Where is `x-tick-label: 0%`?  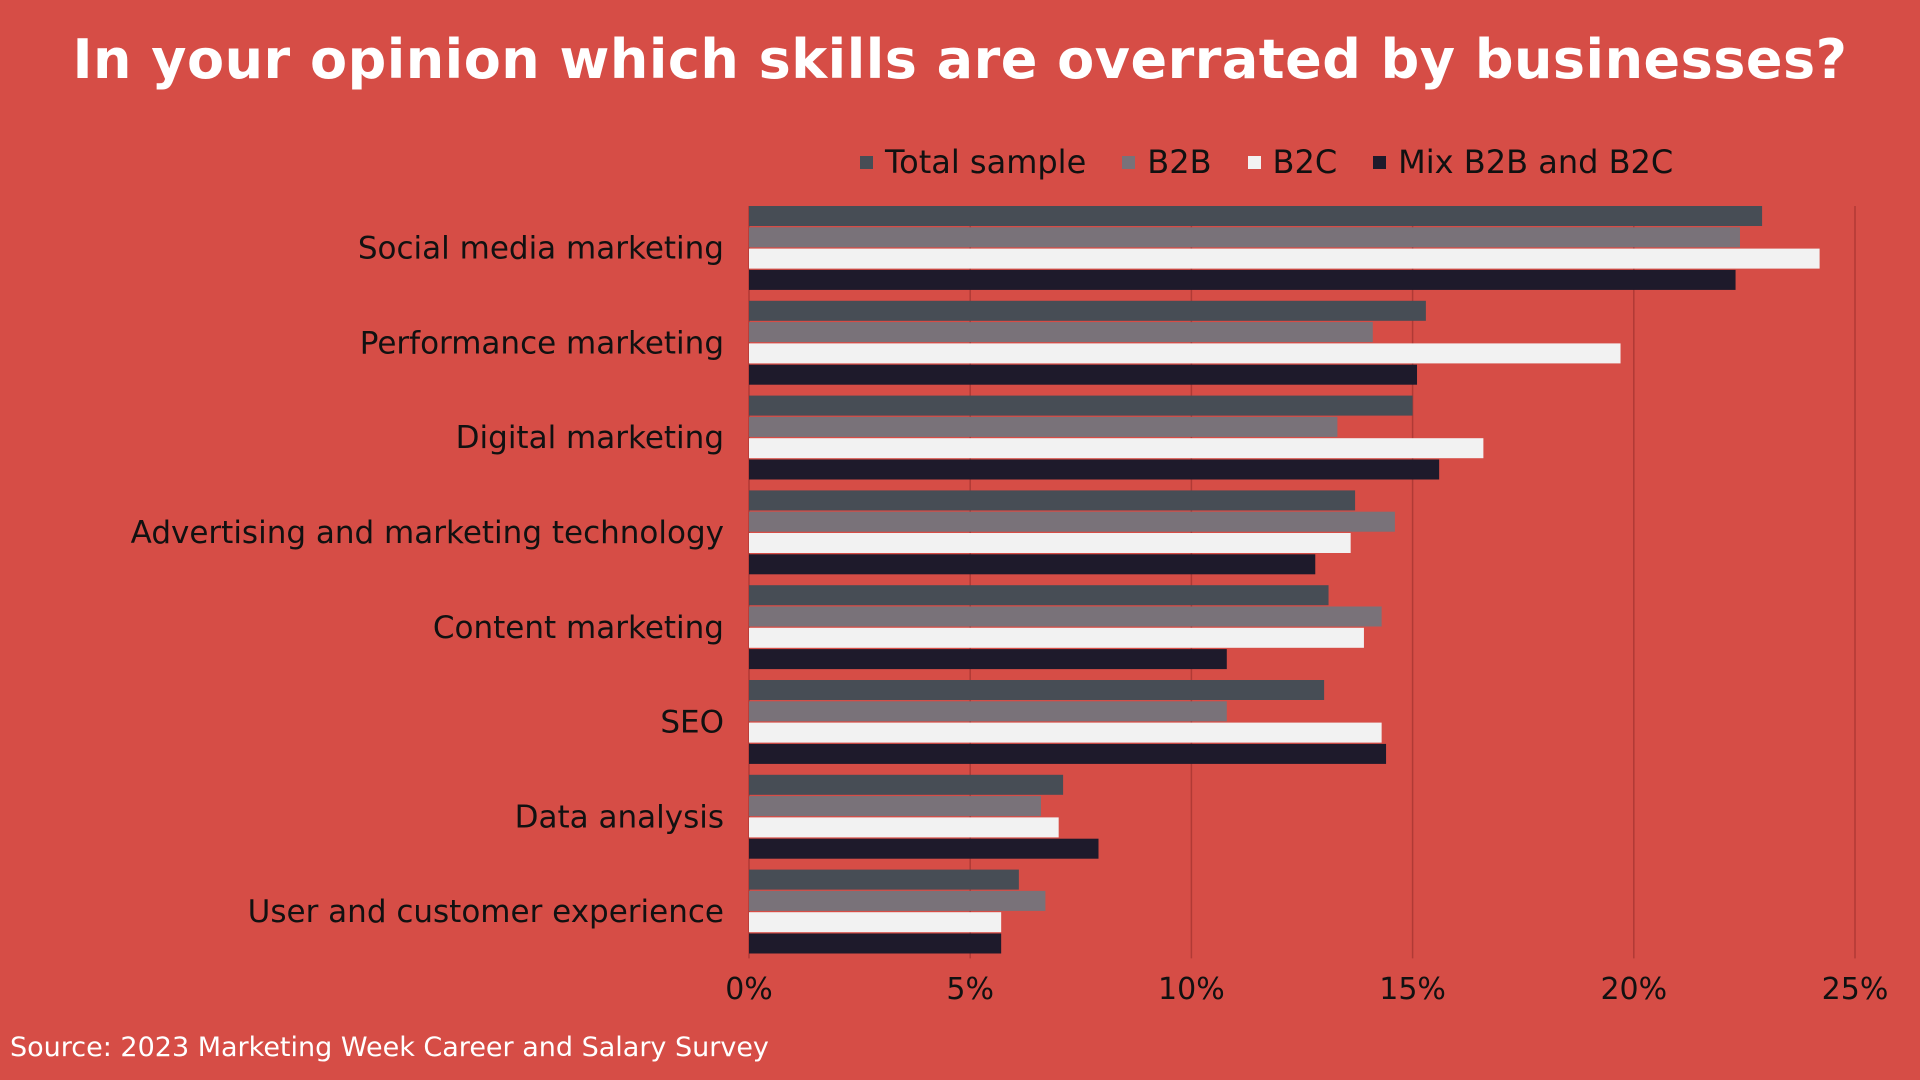 x-tick-label: 0% is located at coordinates (749, 989).